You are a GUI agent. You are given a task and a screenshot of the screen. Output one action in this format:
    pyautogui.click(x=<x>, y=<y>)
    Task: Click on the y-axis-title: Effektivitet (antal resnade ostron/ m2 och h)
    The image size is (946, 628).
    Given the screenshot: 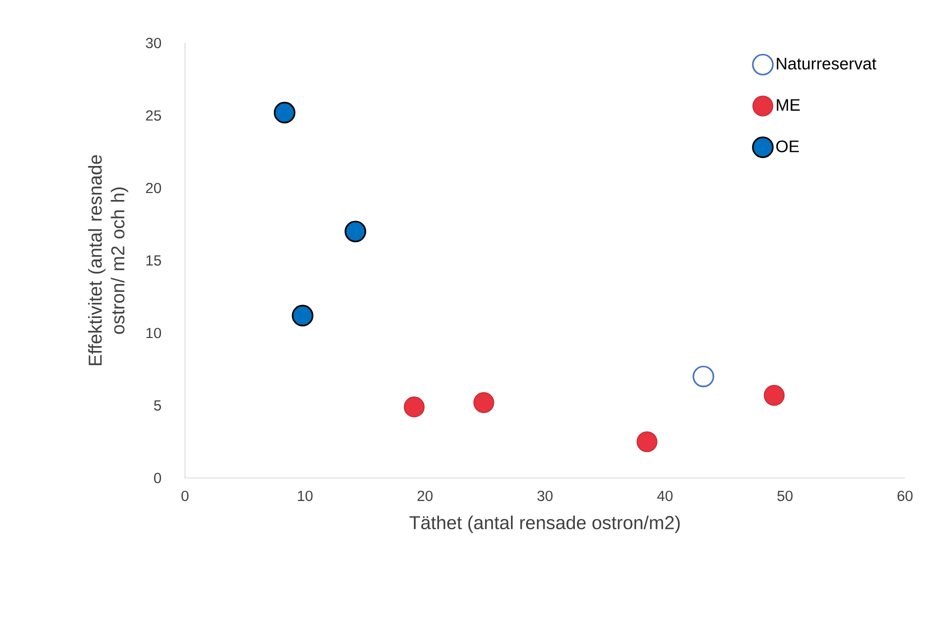 What is the action you would take?
    pyautogui.click(x=108, y=260)
    